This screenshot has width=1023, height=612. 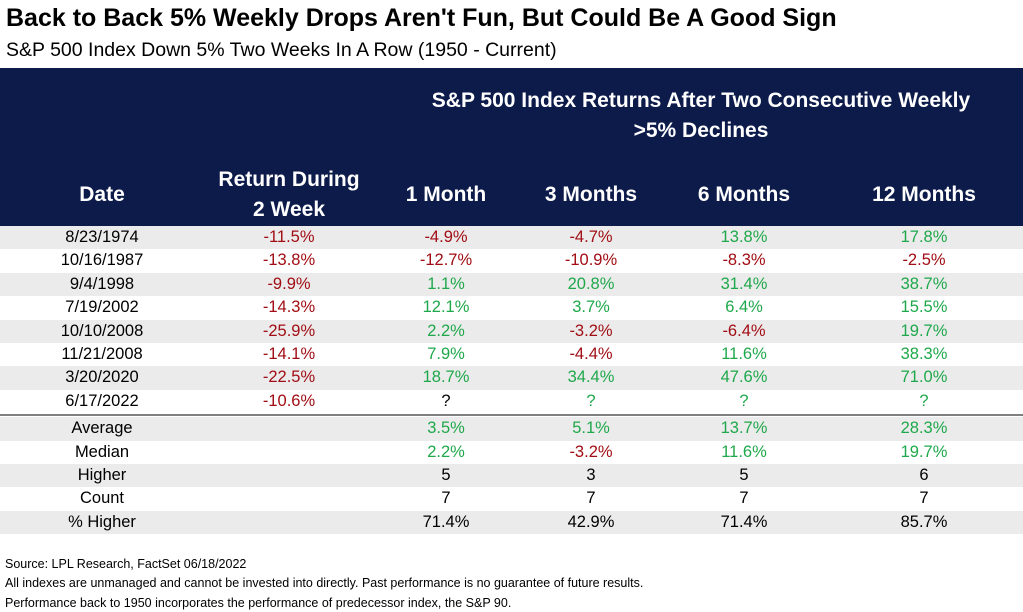 What do you see at coordinates (591, 400) in the screenshot?
I see `cell-m3: ?` at bounding box center [591, 400].